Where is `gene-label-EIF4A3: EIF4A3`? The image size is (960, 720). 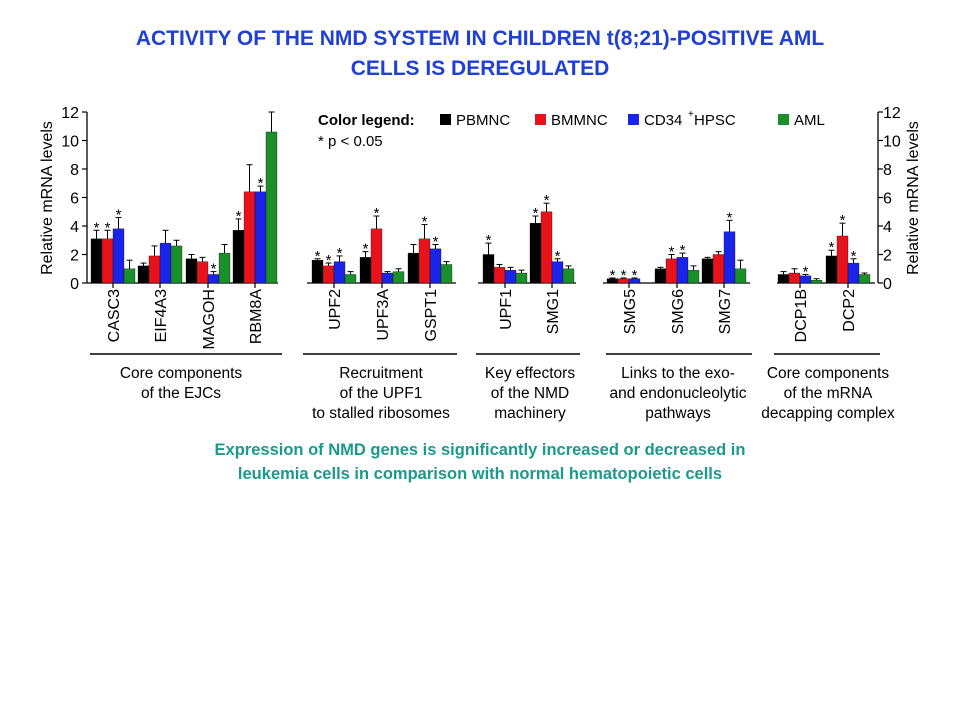
gene-label-EIF4A3: EIF4A3 is located at coordinates (161, 315).